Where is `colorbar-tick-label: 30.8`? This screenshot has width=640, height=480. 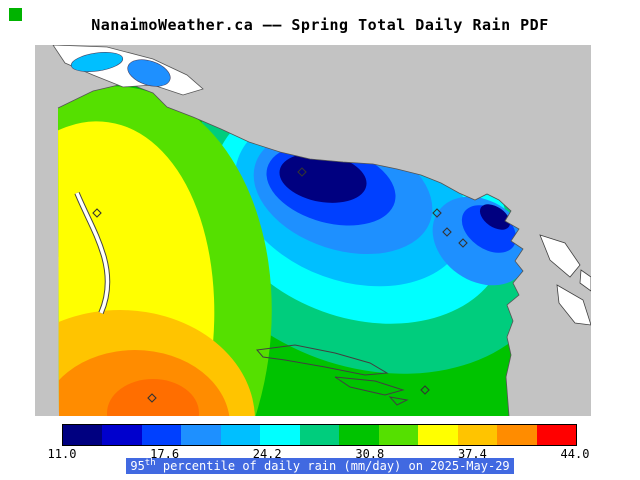
colorbar-tick-label: 30.8 is located at coordinates (370, 454).